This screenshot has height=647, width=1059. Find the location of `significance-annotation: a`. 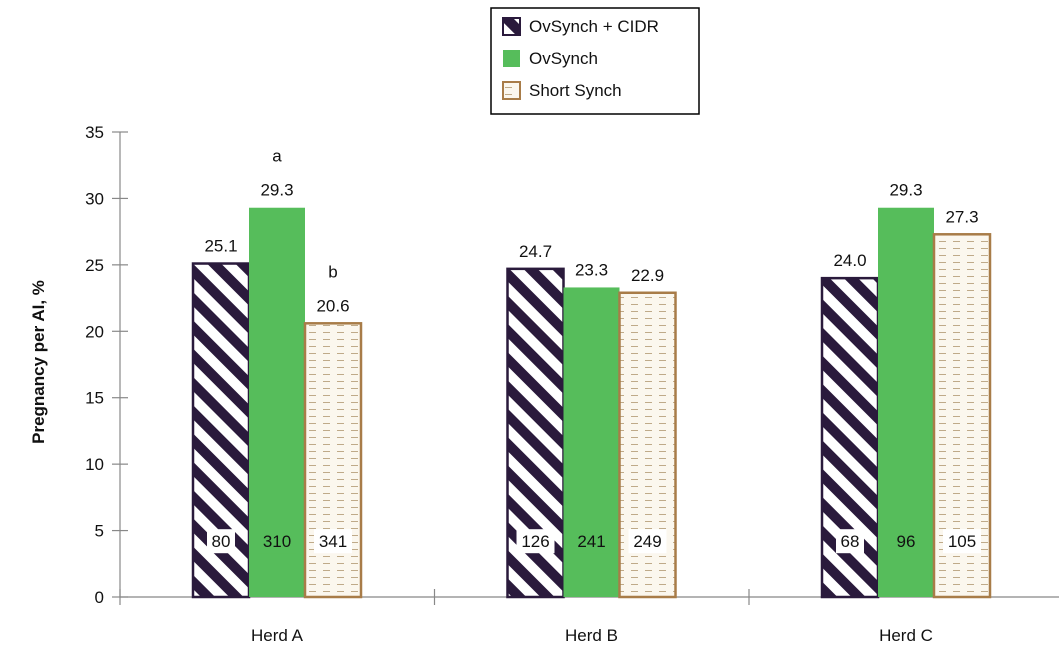

significance-annotation: a is located at coordinates (277, 156).